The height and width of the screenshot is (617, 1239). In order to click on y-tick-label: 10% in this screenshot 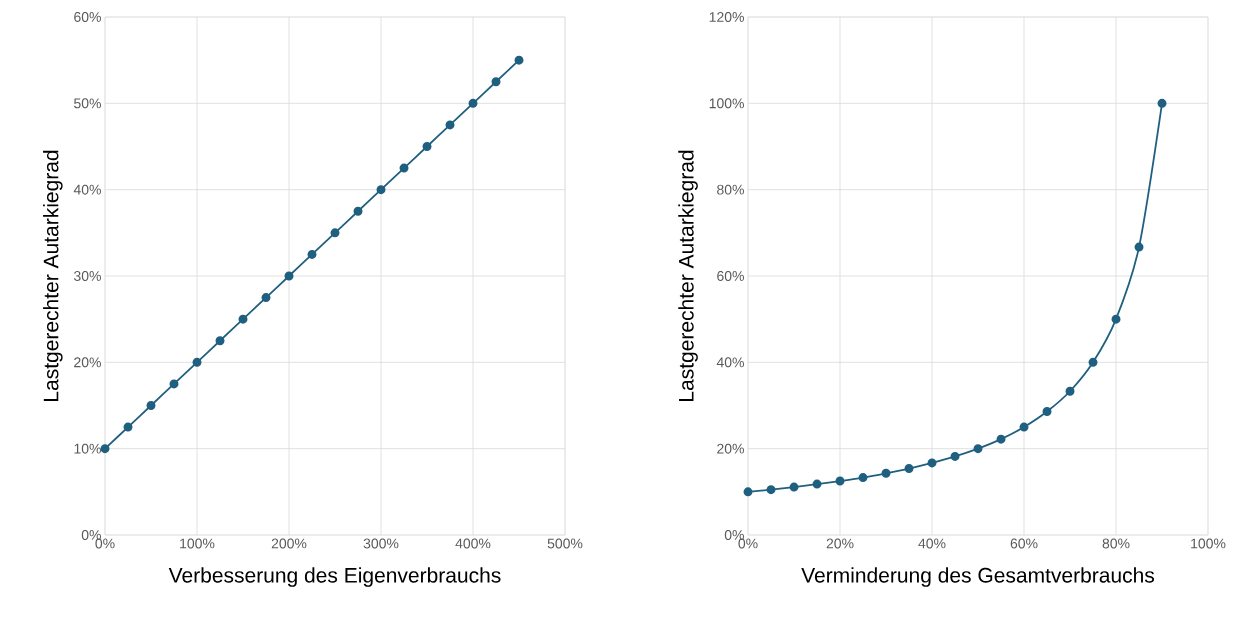, I will do `click(87, 448)`.